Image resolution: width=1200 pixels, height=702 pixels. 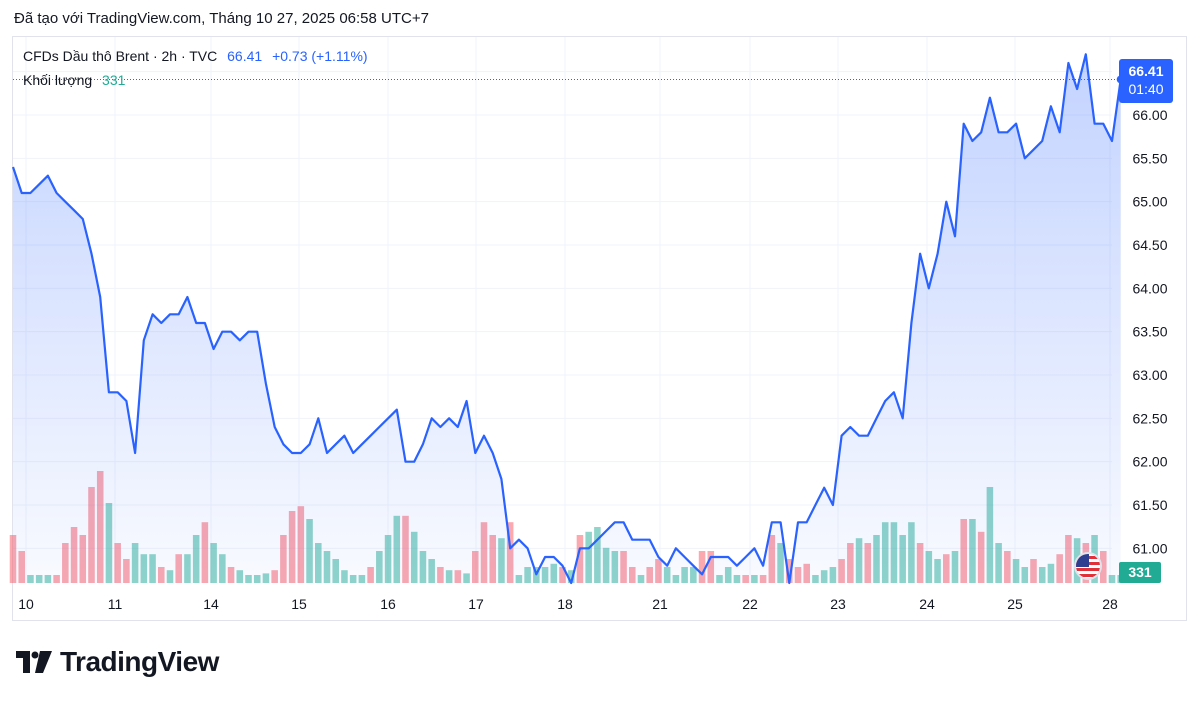 I want to click on y-tick-label: 63.50, so click(x=1149, y=332).